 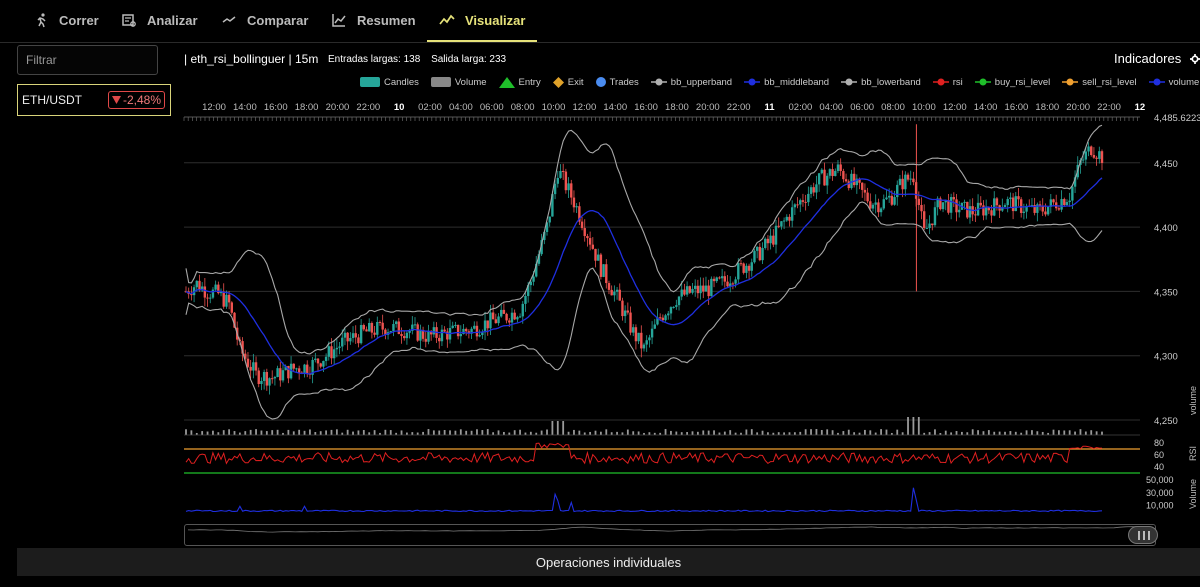 What do you see at coordinates (617, 82) in the screenshot?
I see `legend-trades: Trades` at bounding box center [617, 82].